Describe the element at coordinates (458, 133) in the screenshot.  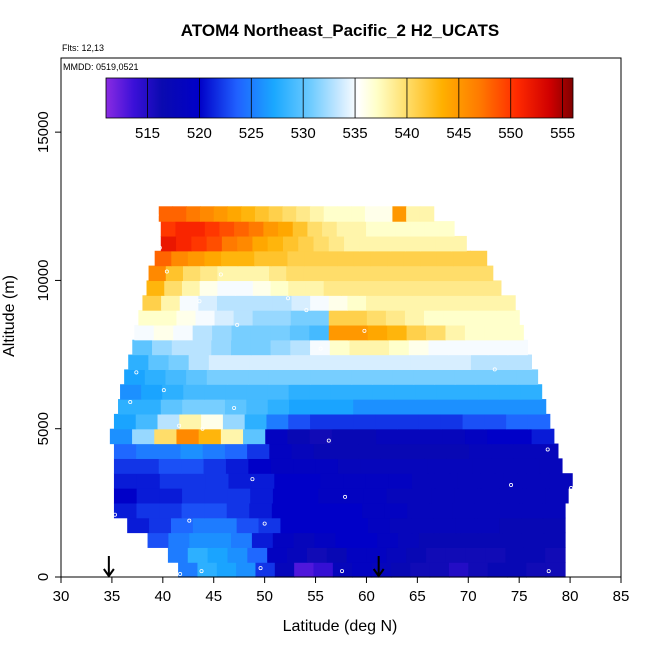
I see `colorbar-tick-label: 545` at that location.